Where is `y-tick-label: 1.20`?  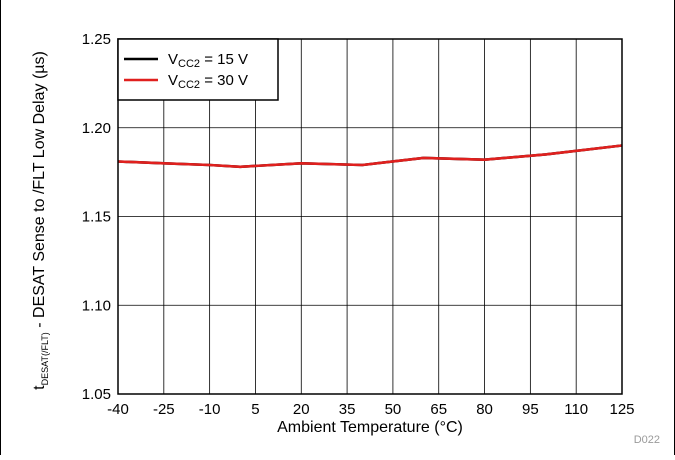
y-tick-label: 1.20 is located at coordinates (96, 128).